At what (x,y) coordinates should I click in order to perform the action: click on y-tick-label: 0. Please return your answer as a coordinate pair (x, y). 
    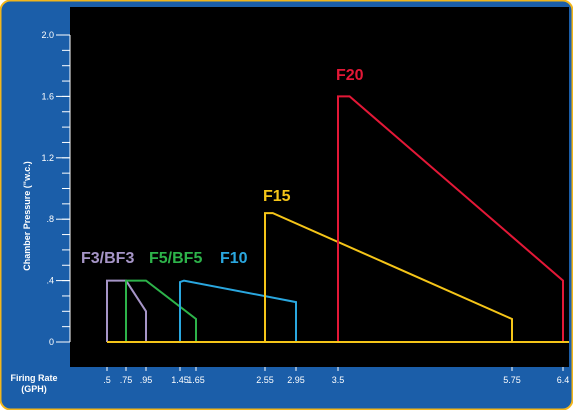
    Looking at the image, I should click on (51, 342).